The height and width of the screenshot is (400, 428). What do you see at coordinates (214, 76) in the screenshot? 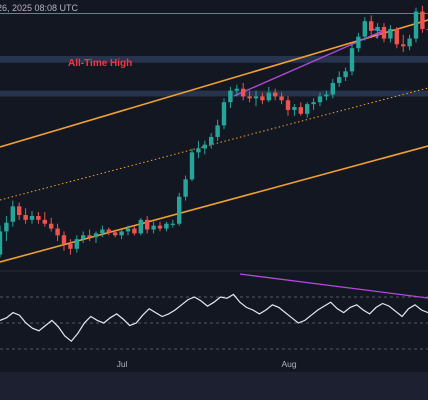
I see `key-zones` at bounding box center [214, 76].